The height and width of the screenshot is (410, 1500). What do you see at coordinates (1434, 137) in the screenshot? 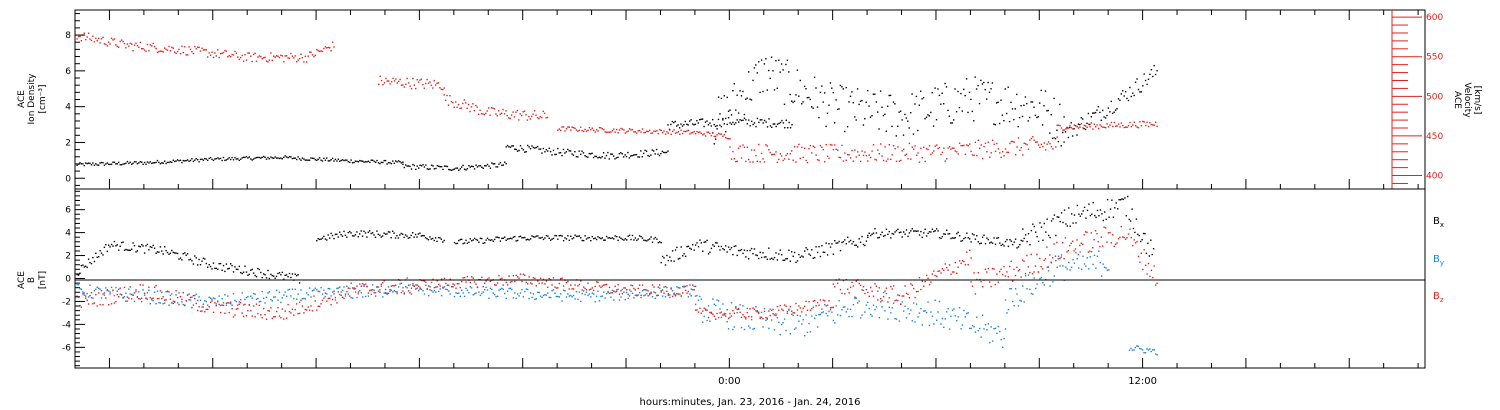
I see `velocity-axis-tick-label: 450` at bounding box center [1434, 137].